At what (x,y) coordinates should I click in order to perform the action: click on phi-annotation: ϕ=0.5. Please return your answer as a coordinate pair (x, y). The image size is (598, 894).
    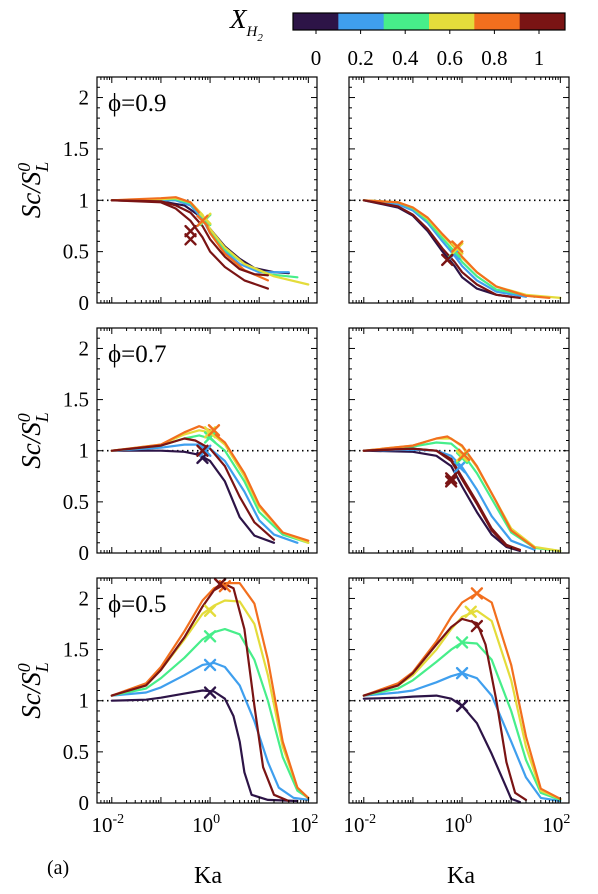
    Looking at the image, I should click on (137, 604).